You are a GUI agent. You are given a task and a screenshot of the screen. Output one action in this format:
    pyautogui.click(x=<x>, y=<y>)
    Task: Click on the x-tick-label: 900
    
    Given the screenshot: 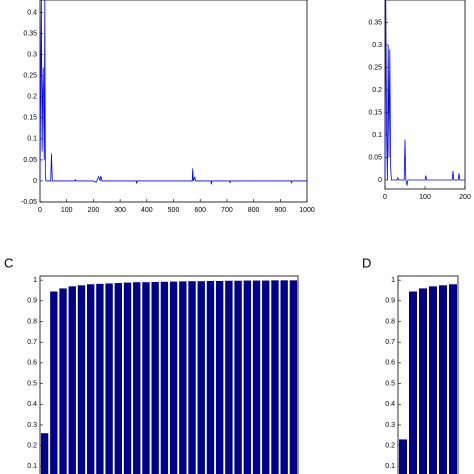 What is the action you would take?
    pyautogui.click(x=280, y=210)
    